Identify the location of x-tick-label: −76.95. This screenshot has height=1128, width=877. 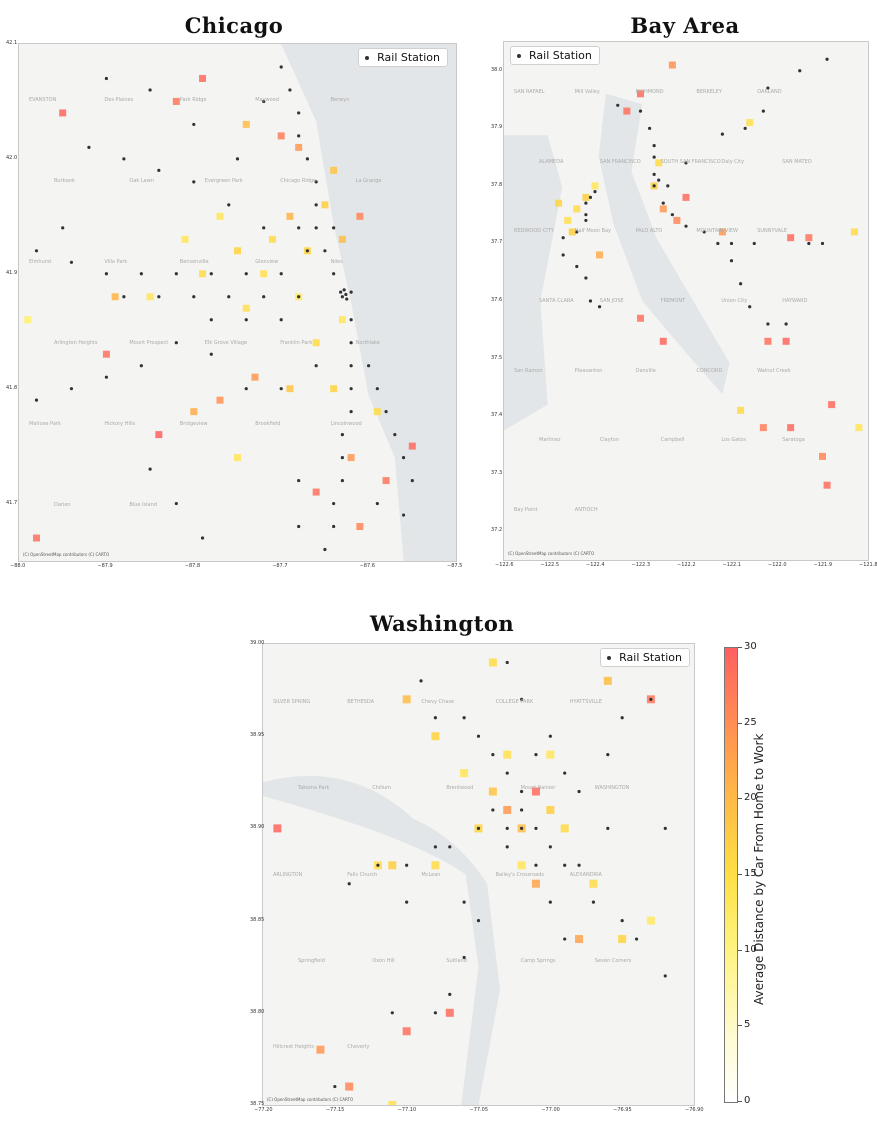
(622, 1110).